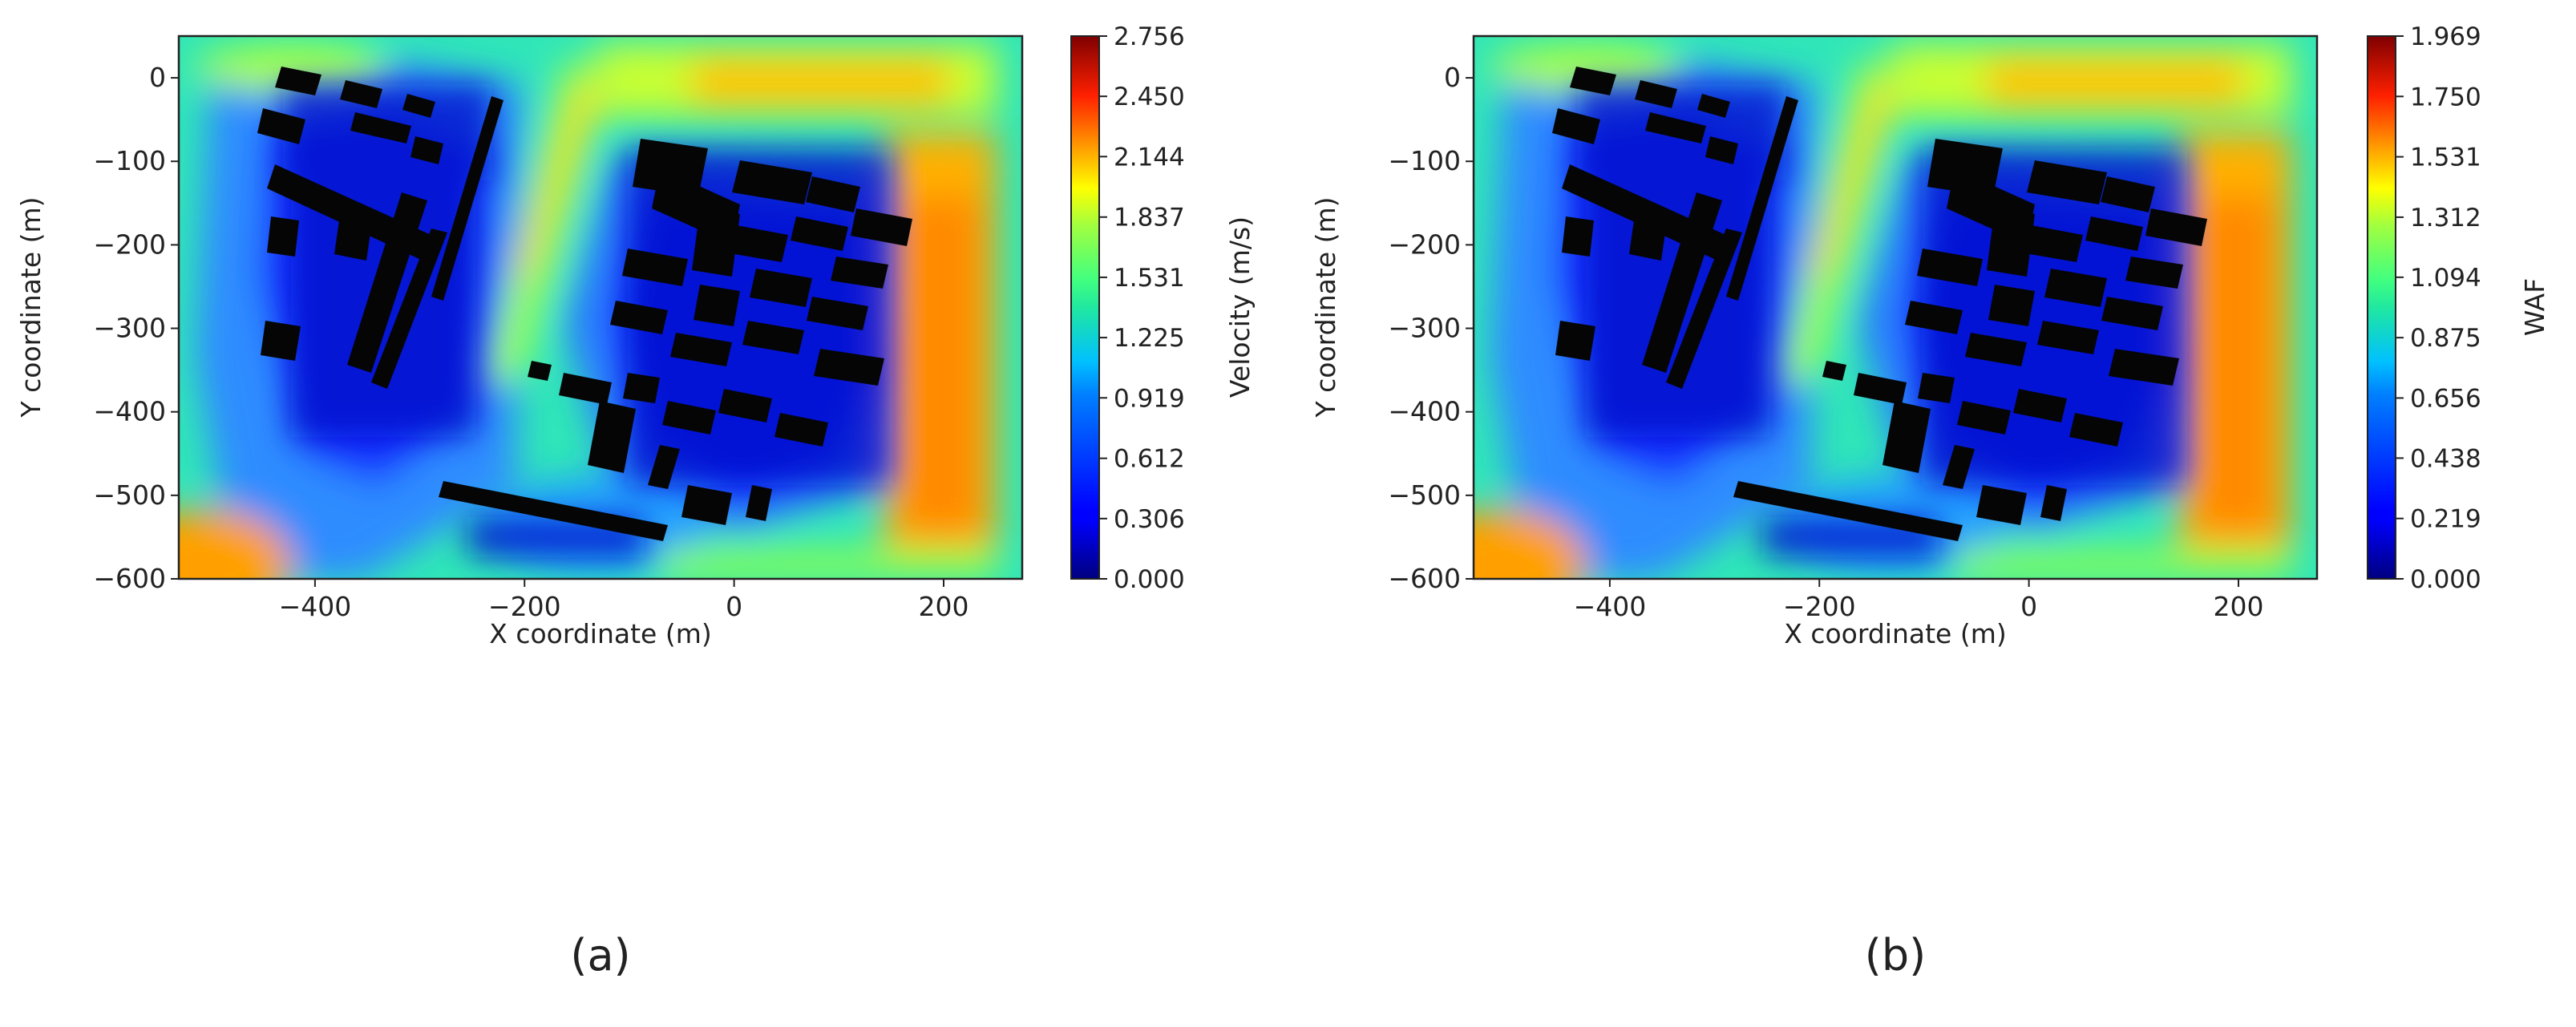 The image size is (2576, 1027). Describe the element at coordinates (2534, 307) in the screenshot. I see `colorbar-label: WAF` at that location.